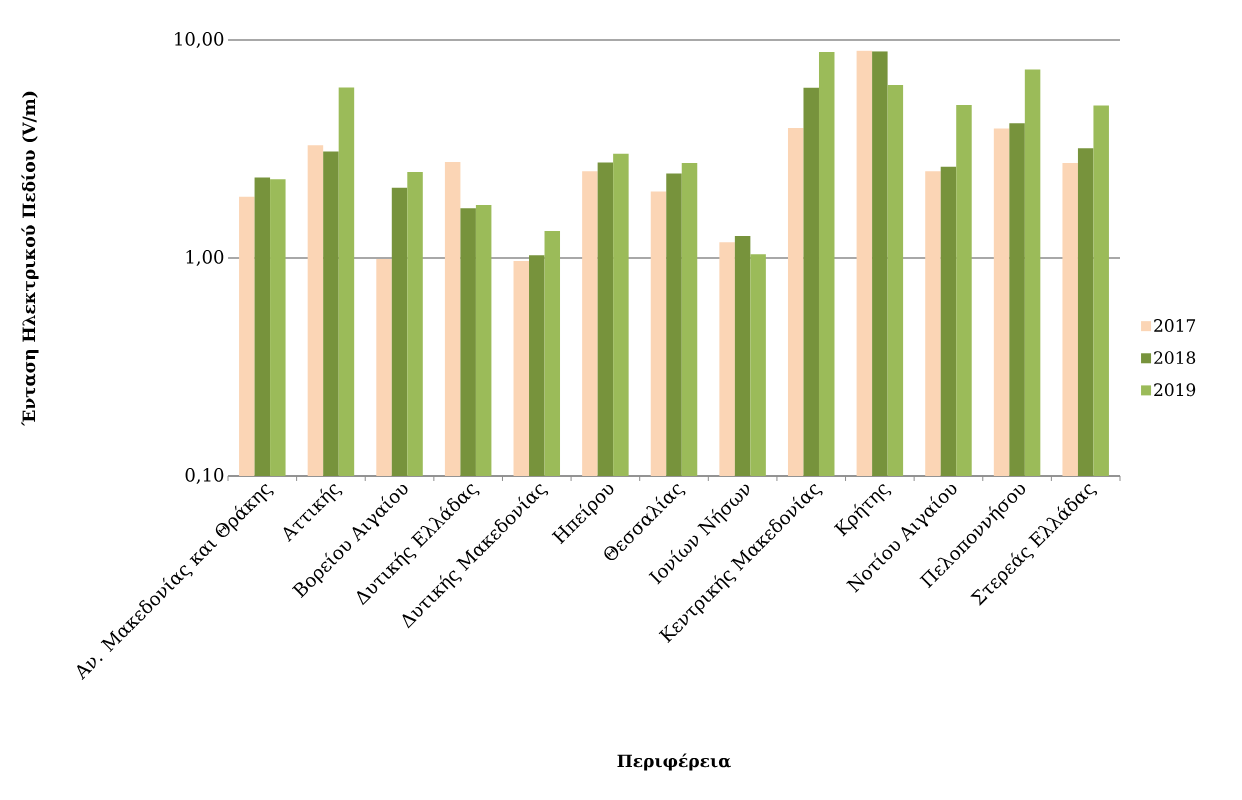  What do you see at coordinates (1175, 325) in the screenshot?
I see `legend-label: 2017` at bounding box center [1175, 325].